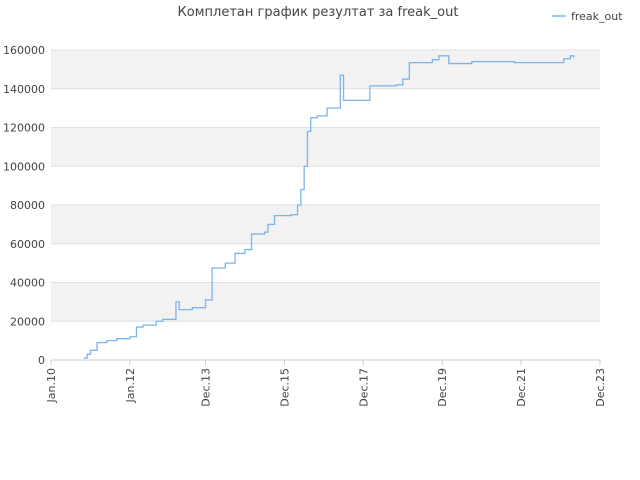 The width and height of the screenshot is (640, 480). Describe the element at coordinates (27, 205) in the screenshot. I see `y-tick-label: 80000` at that location.